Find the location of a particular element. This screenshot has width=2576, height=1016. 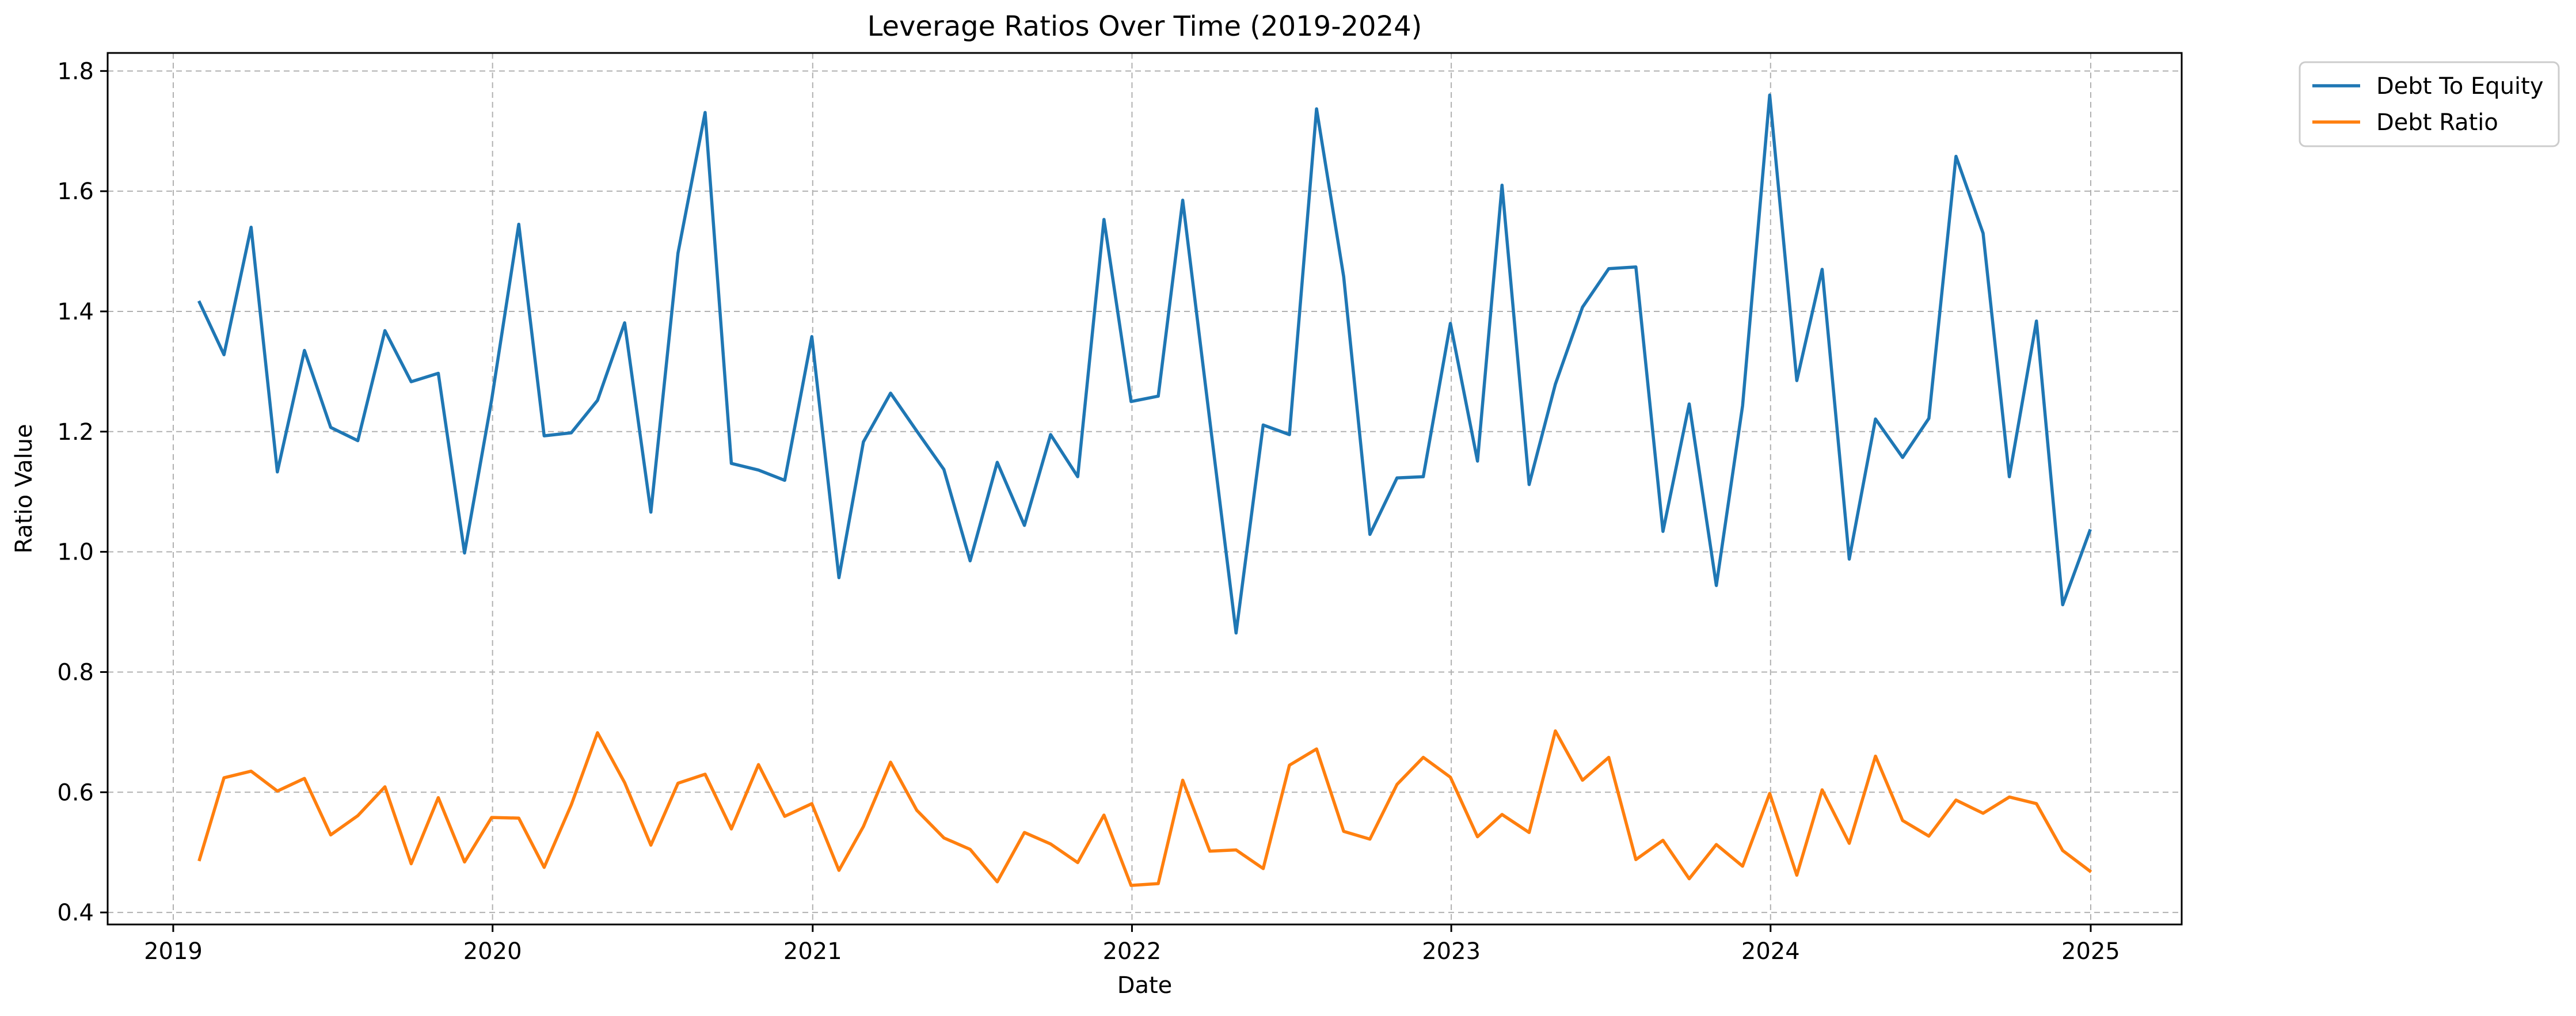

debt-ratio-series is located at coordinates (1145, 808).